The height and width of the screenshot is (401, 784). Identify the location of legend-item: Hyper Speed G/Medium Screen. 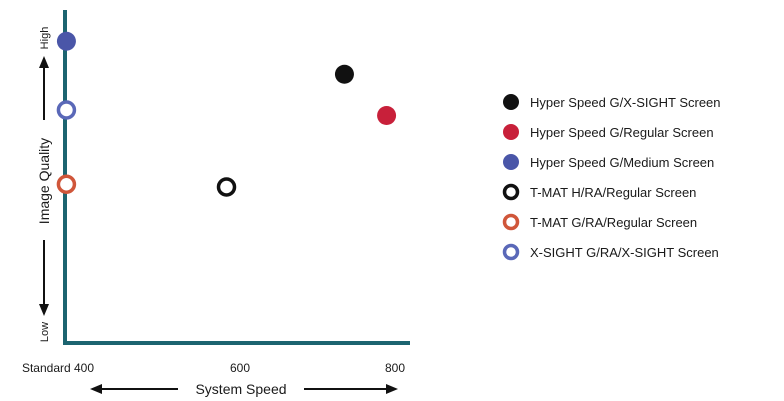
(608, 162).